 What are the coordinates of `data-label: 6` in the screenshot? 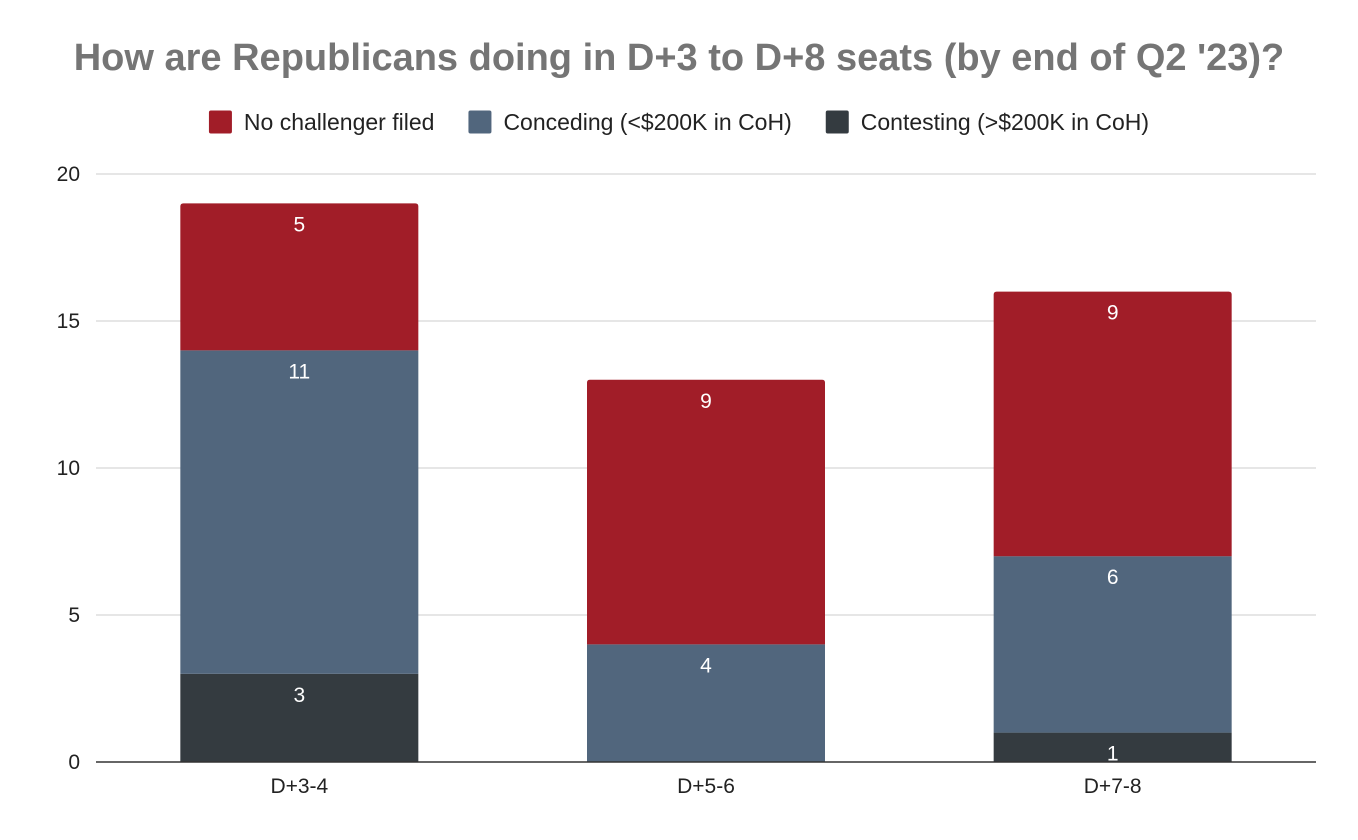 It's located at (1113, 577).